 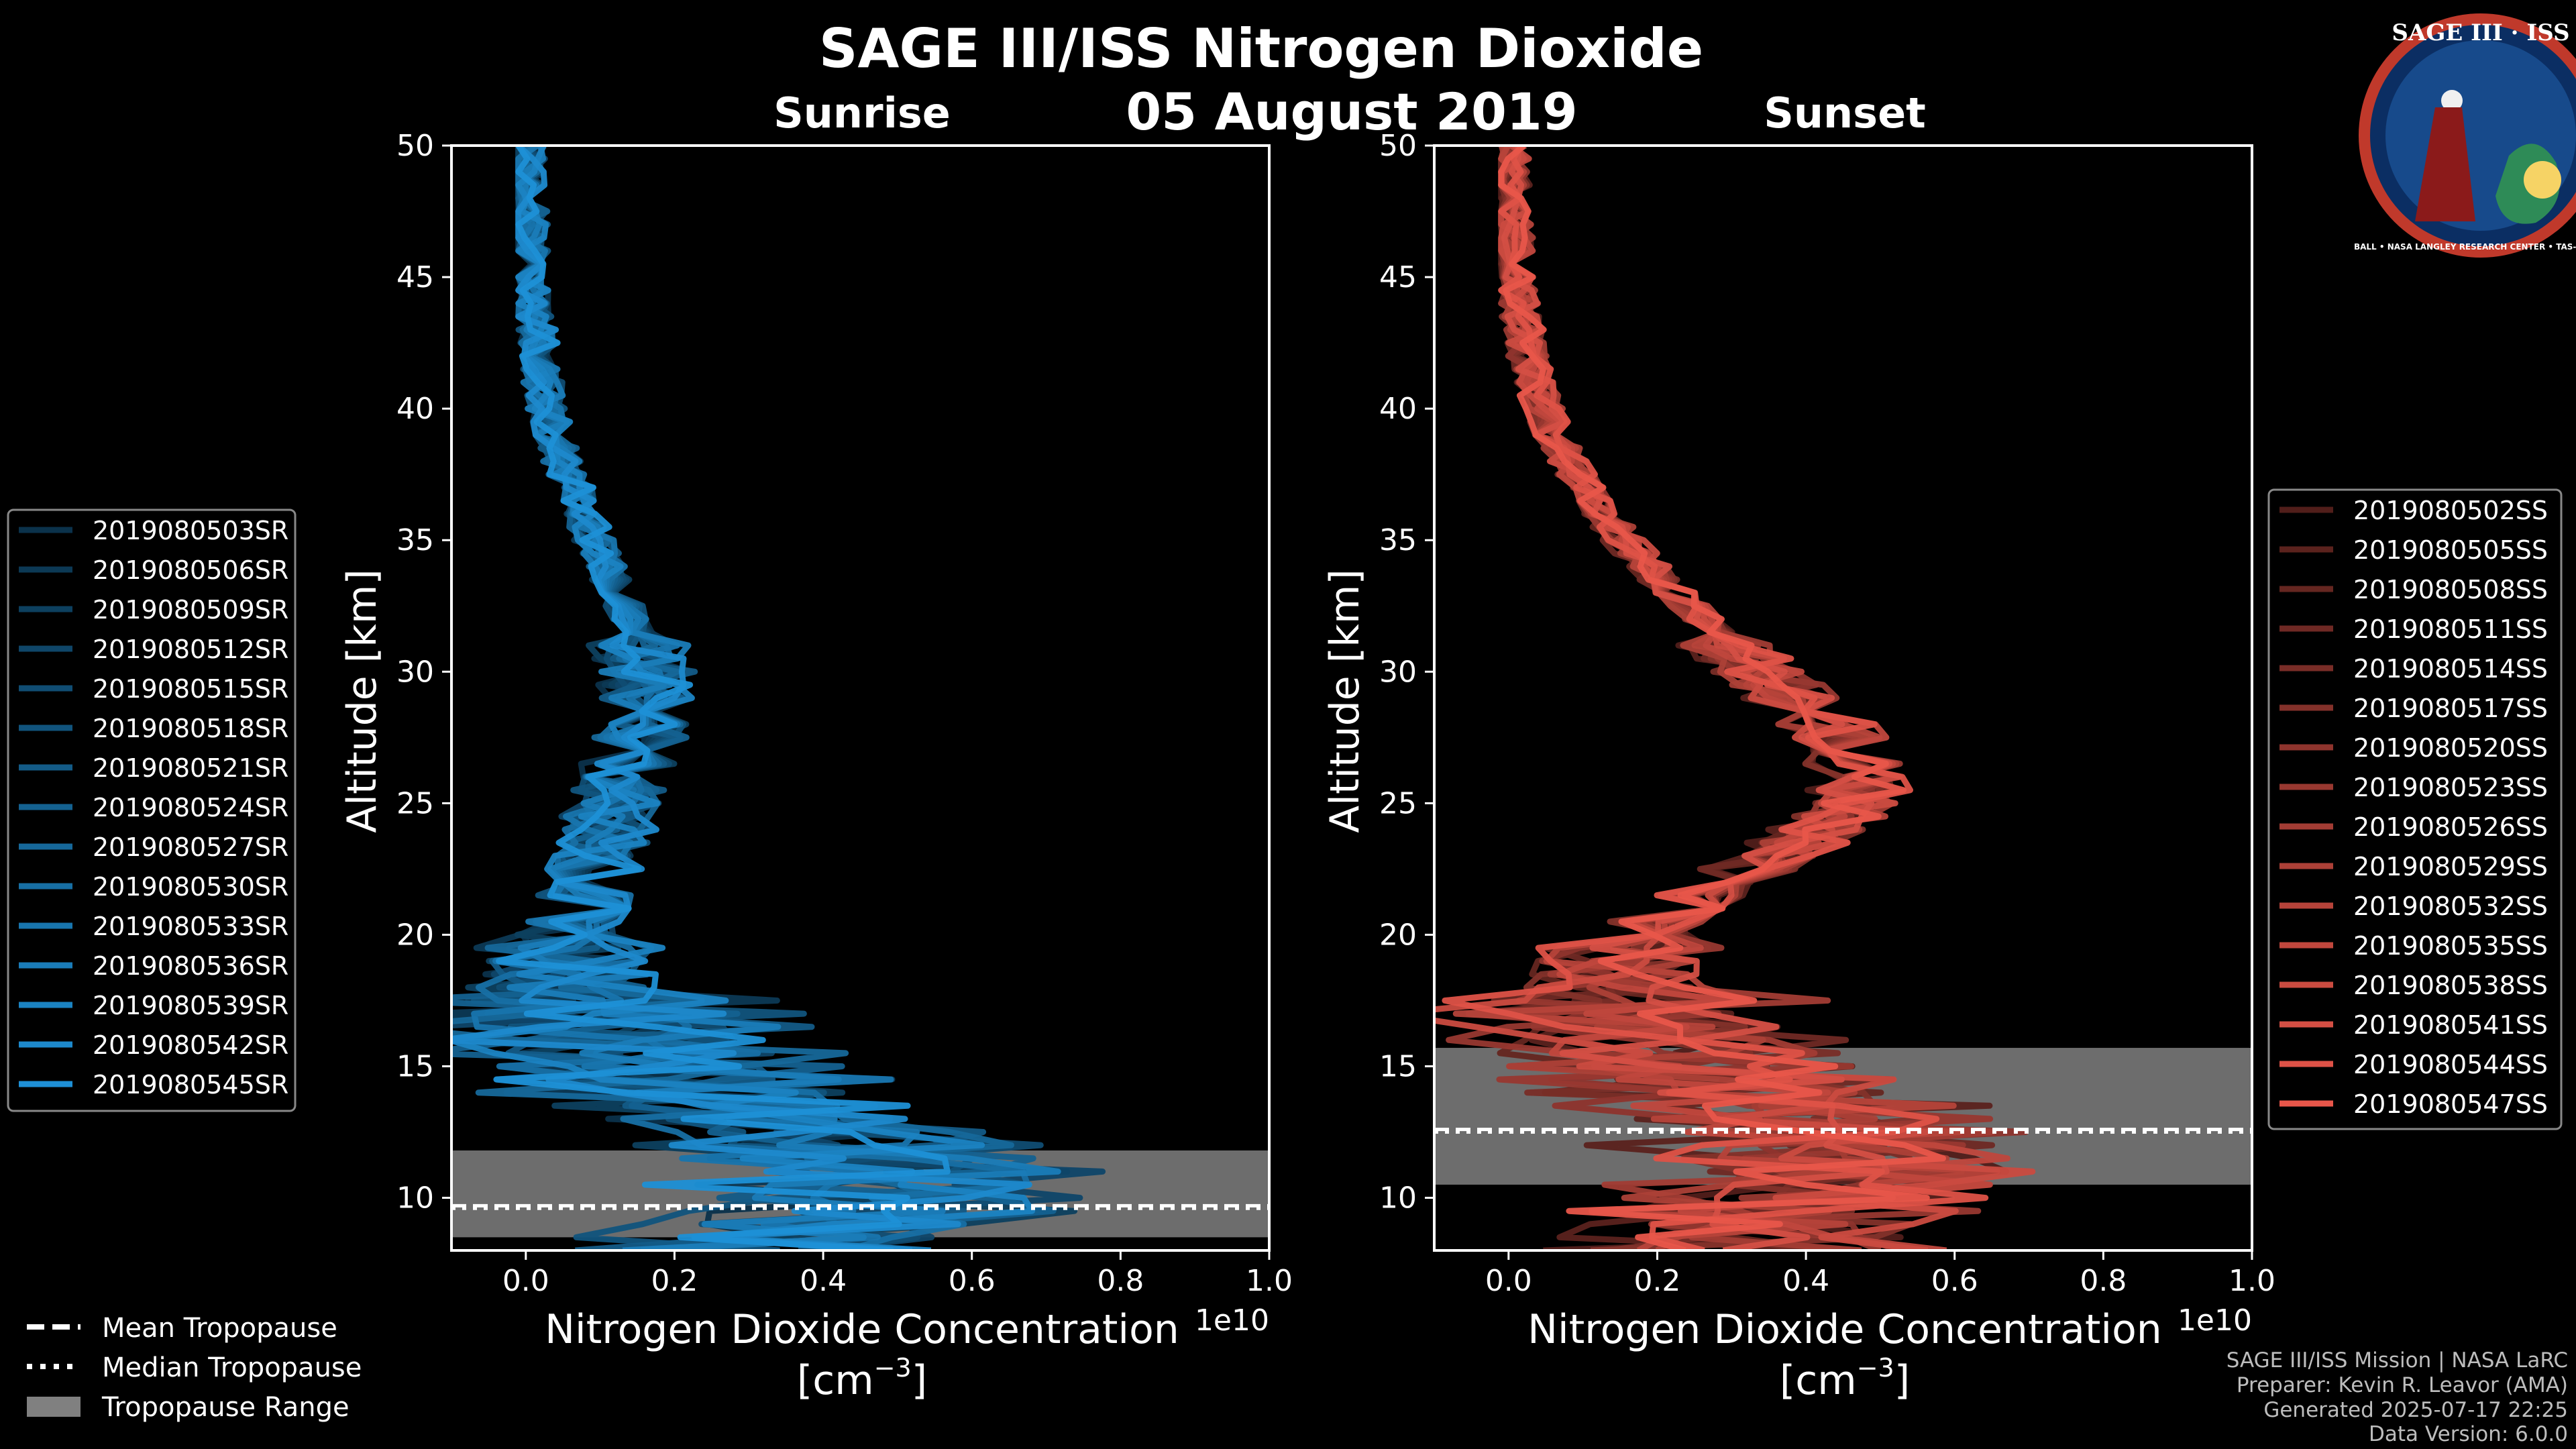 I want to click on ss-ytick-label: 20, so click(x=1398, y=935).